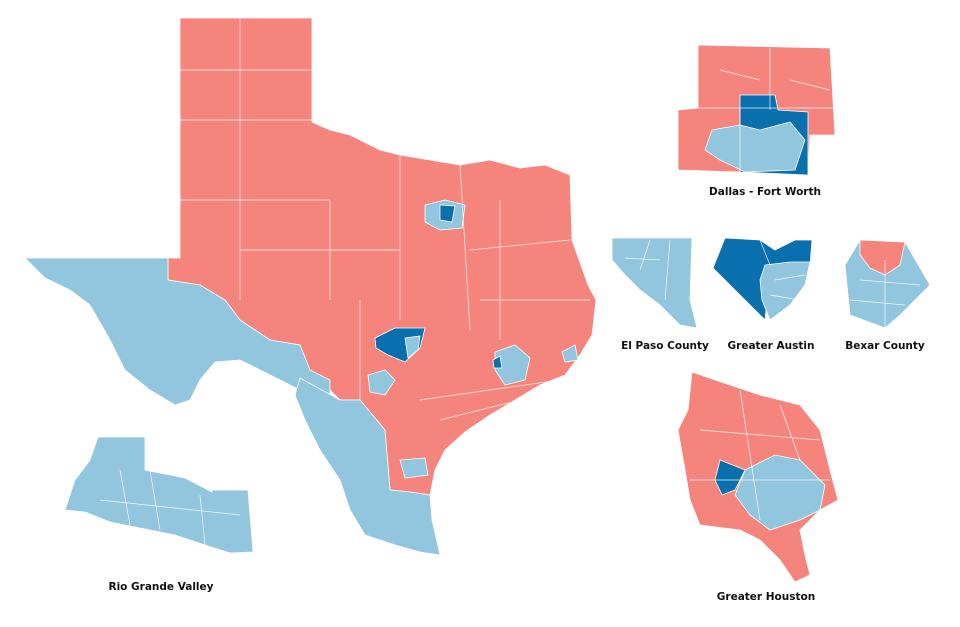  Describe the element at coordinates (758, 477) in the screenshot. I see `houston-inset` at that location.